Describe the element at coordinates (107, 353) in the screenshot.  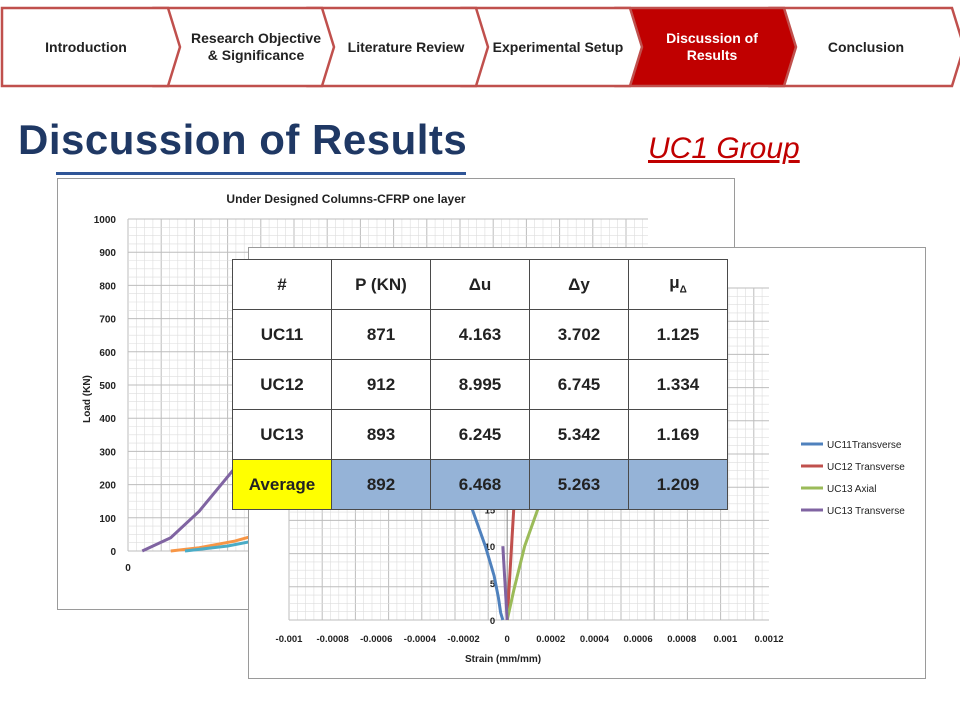
I see `y-tick-label: 600` at that location.